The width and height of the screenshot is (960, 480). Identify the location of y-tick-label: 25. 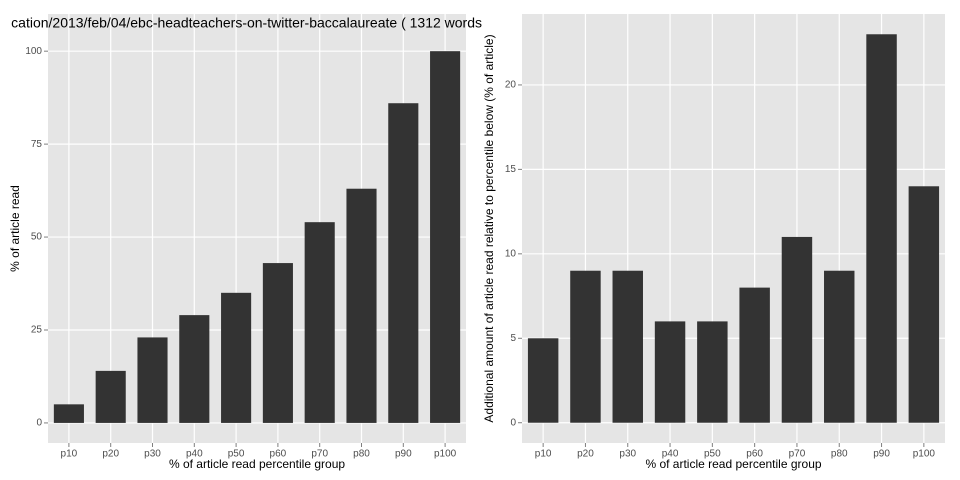
(37, 330).